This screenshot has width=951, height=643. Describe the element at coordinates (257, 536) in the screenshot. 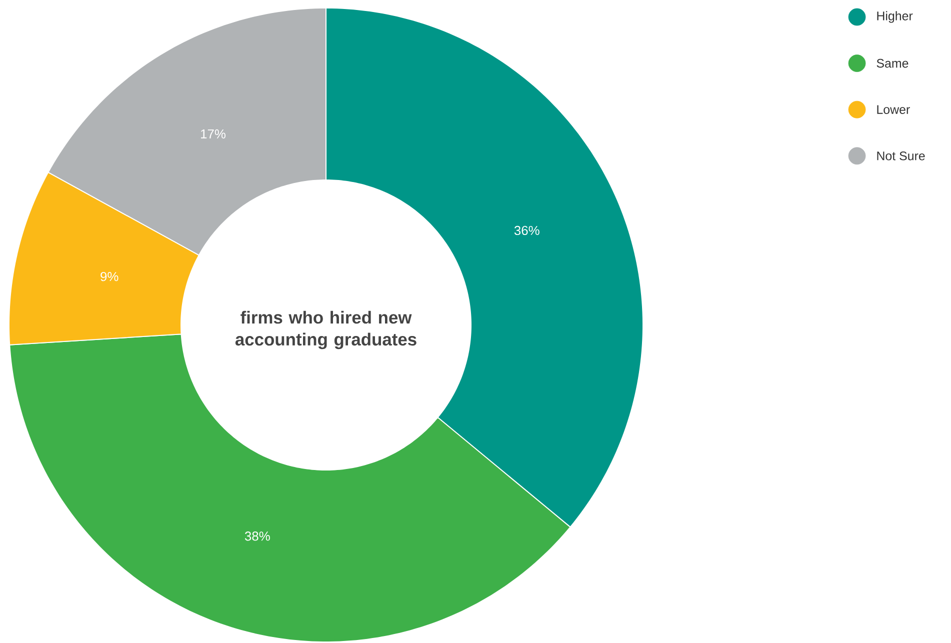

I see `data-label: 38%` at that location.